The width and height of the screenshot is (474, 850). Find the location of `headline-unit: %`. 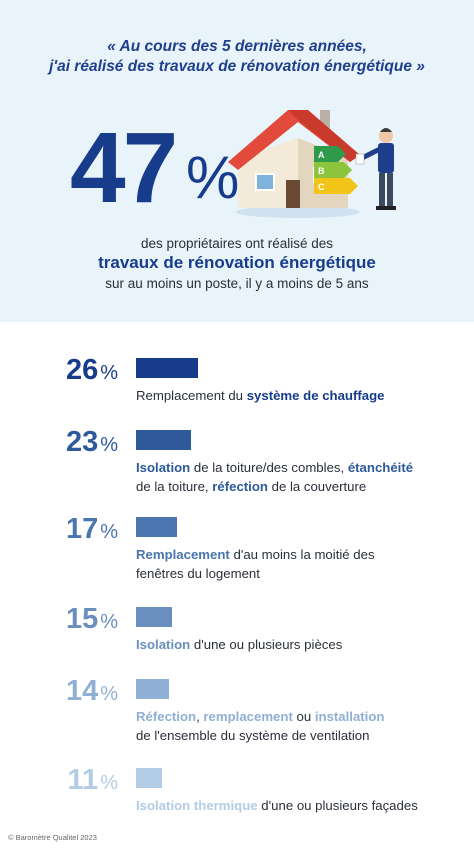

headline-unit: % is located at coordinates (213, 177).